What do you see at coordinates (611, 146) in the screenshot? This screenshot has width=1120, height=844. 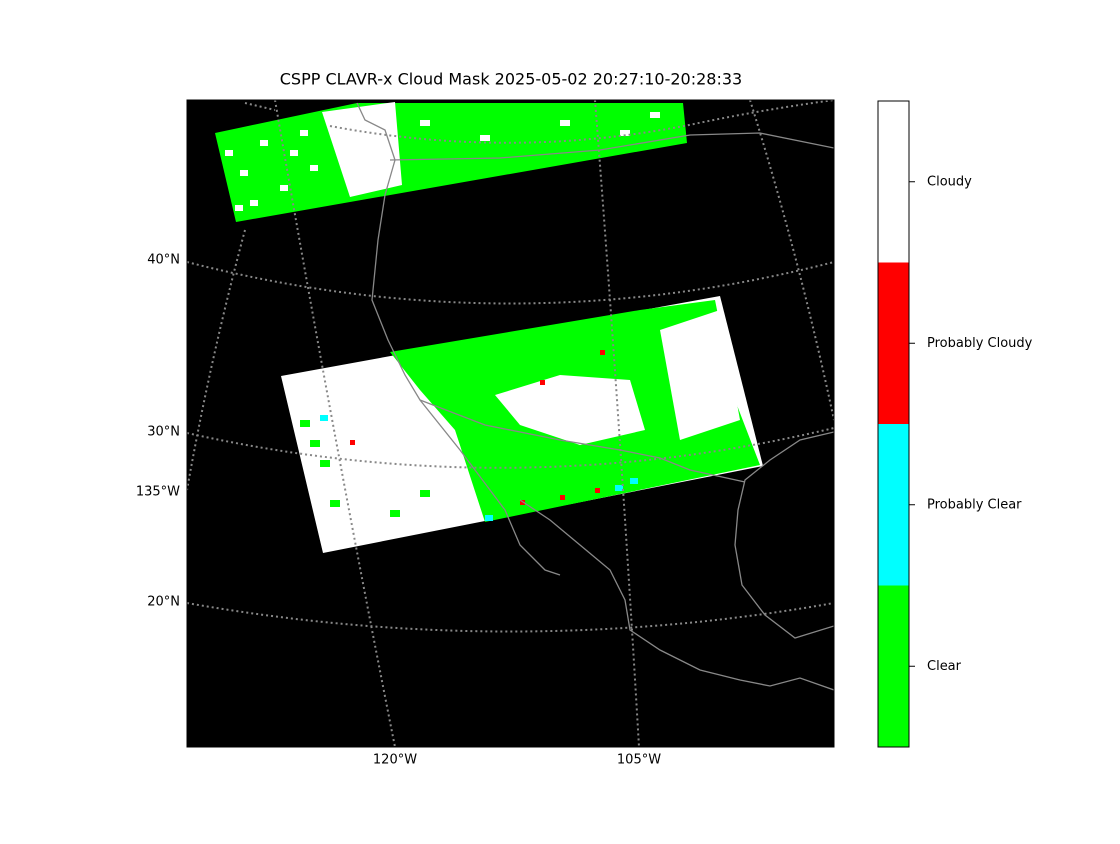 I see `border` at bounding box center [611, 146].